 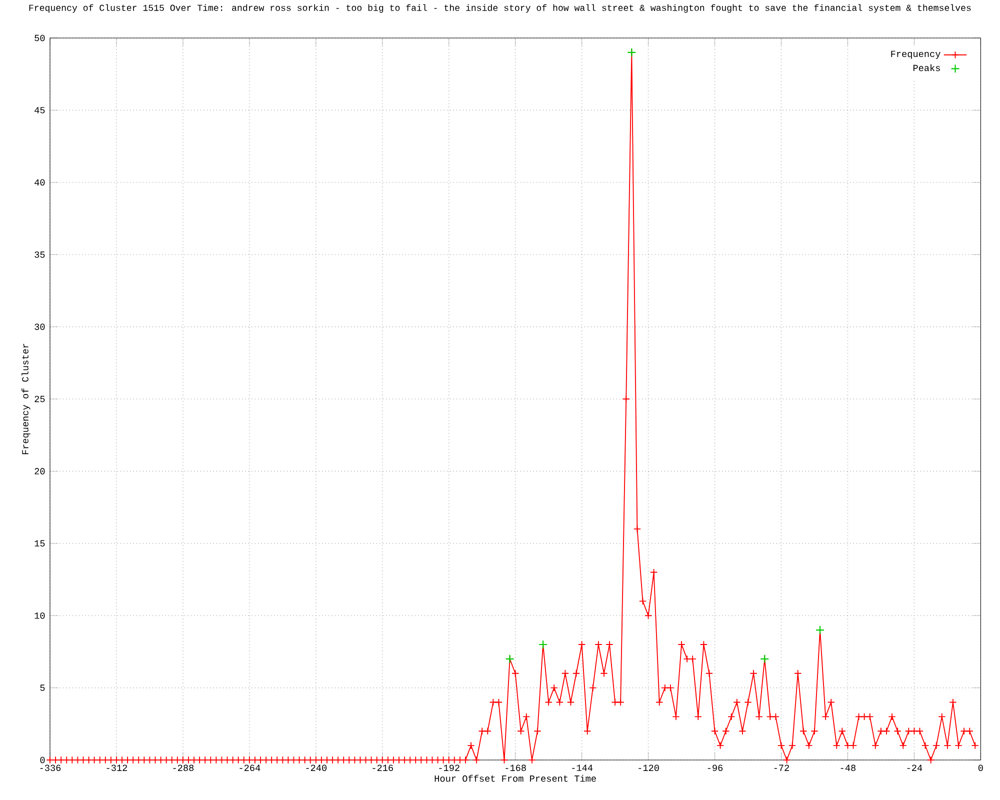 I want to click on legend-label: Peaks, so click(x=926, y=68).